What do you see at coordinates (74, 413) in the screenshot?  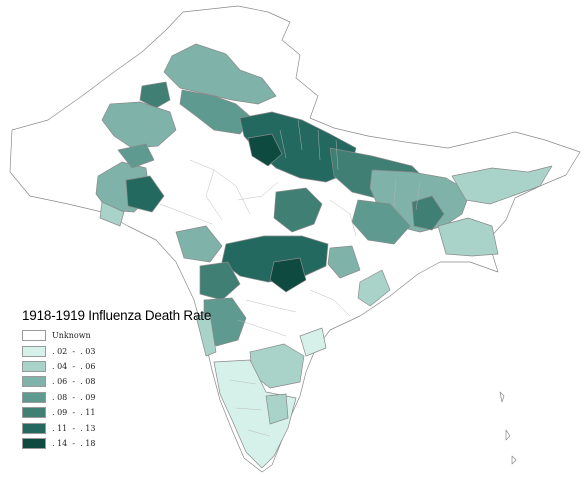 I see `legend-label: . 09 - . 11` at bounding box center [74, 413].